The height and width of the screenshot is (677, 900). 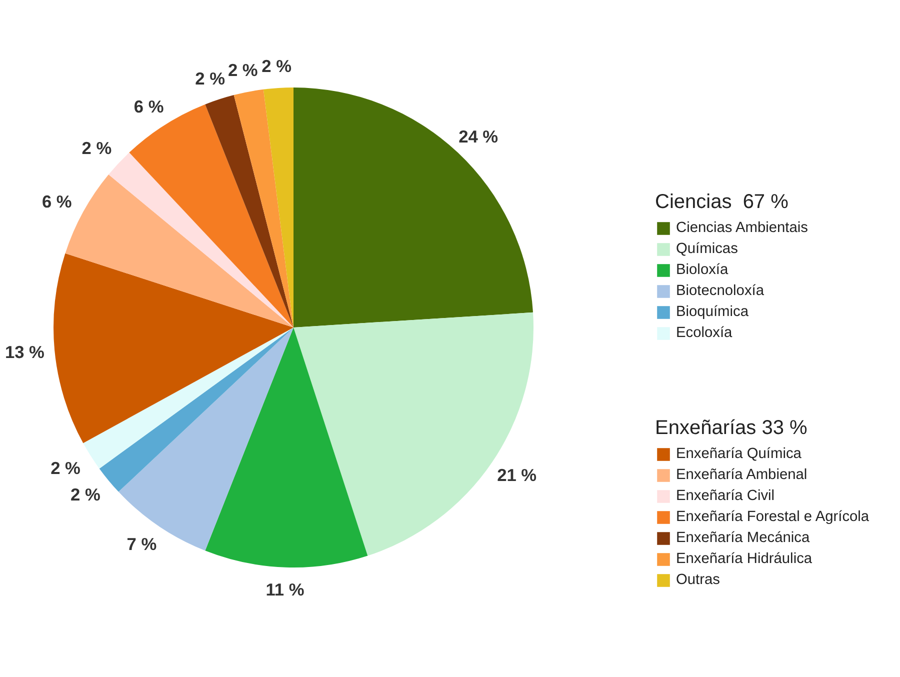 I want to click on data-label: 7 %, so click(x=141, y=544).